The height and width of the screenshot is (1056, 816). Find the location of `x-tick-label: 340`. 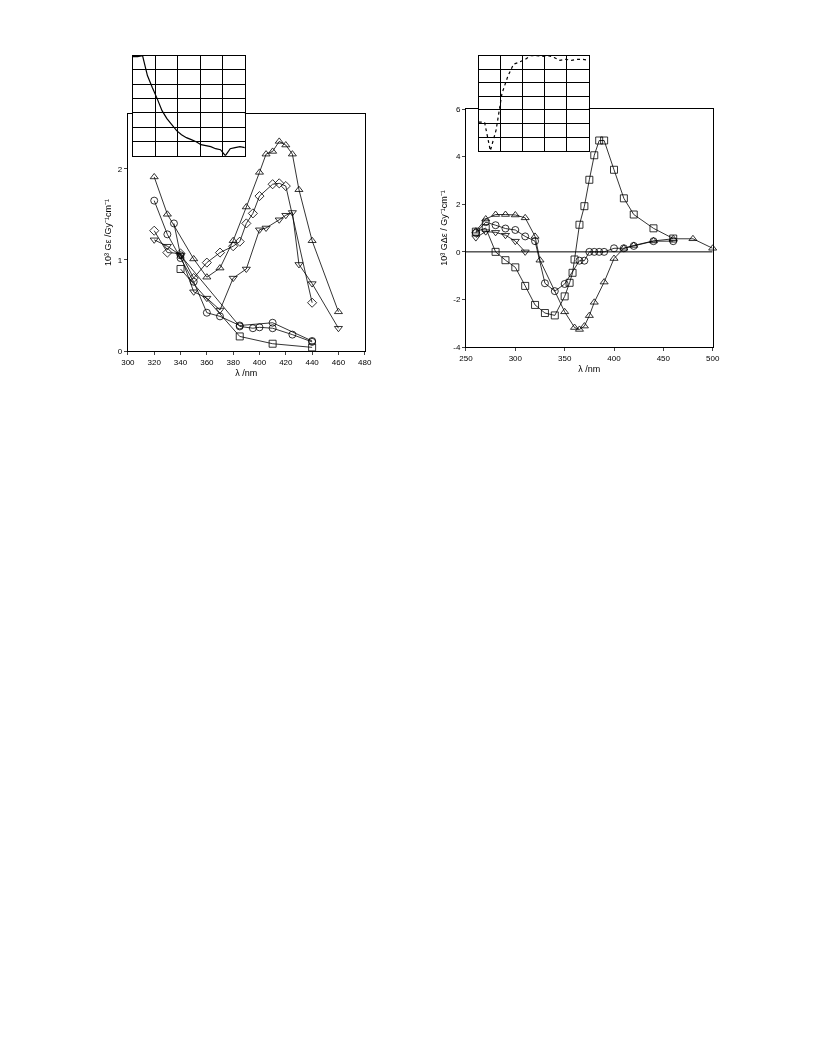

x-tick-label: 340 is located at coordinates (180, 362).